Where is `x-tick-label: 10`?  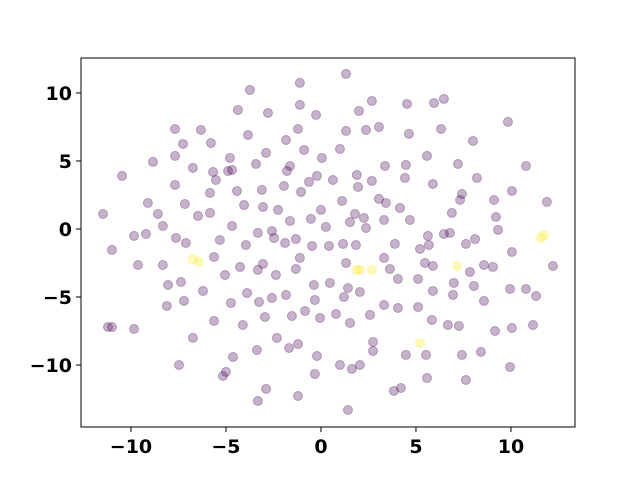 x-tick-label: 10 is located at coordinates (511, 447).